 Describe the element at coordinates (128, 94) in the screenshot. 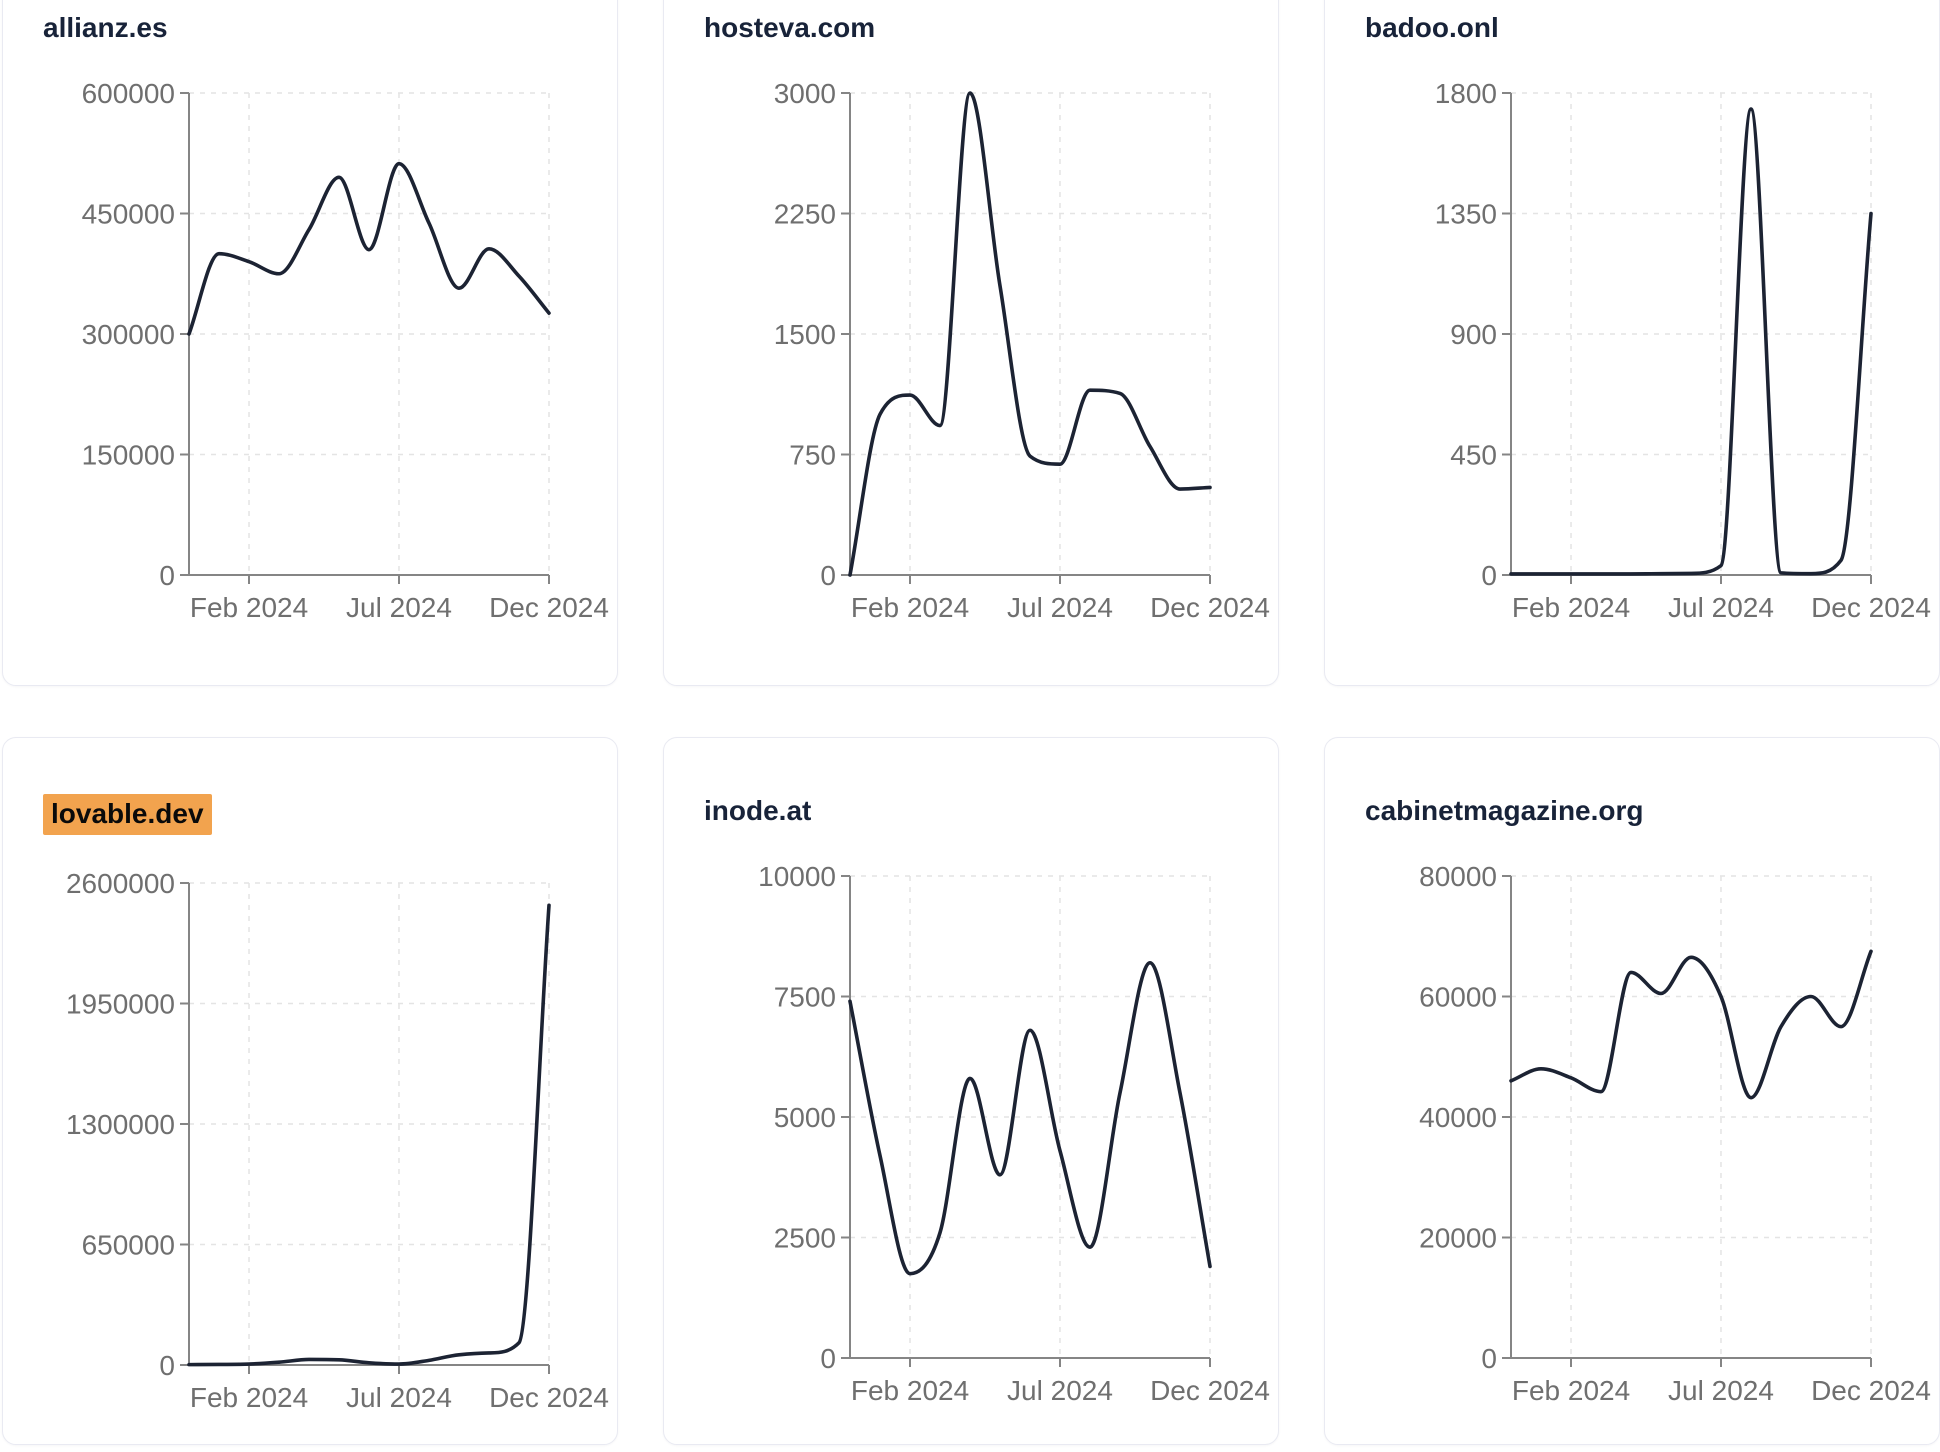

I see `y-axis-tick-label: 600000` at that location.